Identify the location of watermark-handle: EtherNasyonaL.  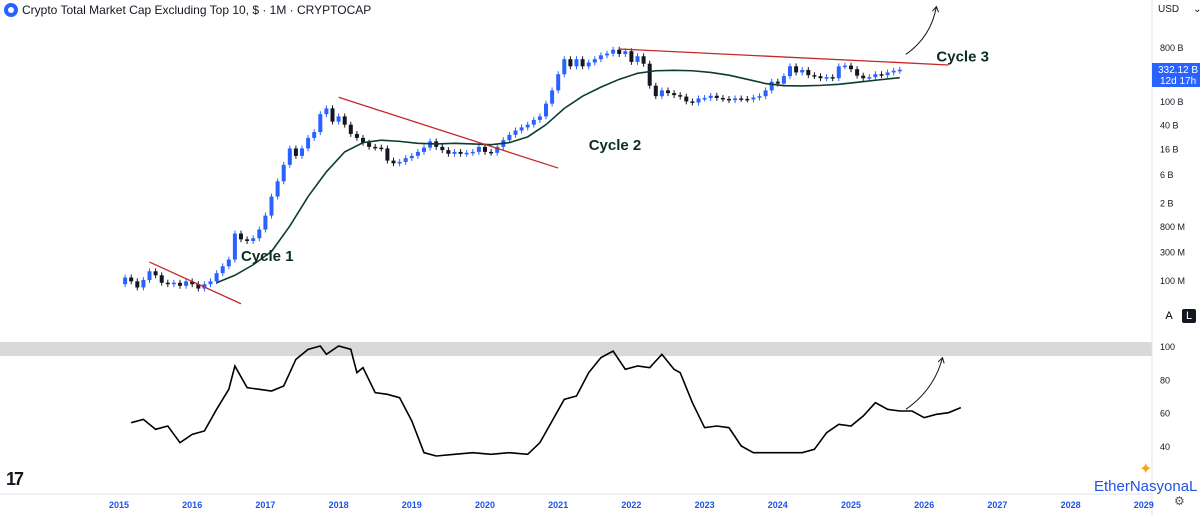
(1146, 486).